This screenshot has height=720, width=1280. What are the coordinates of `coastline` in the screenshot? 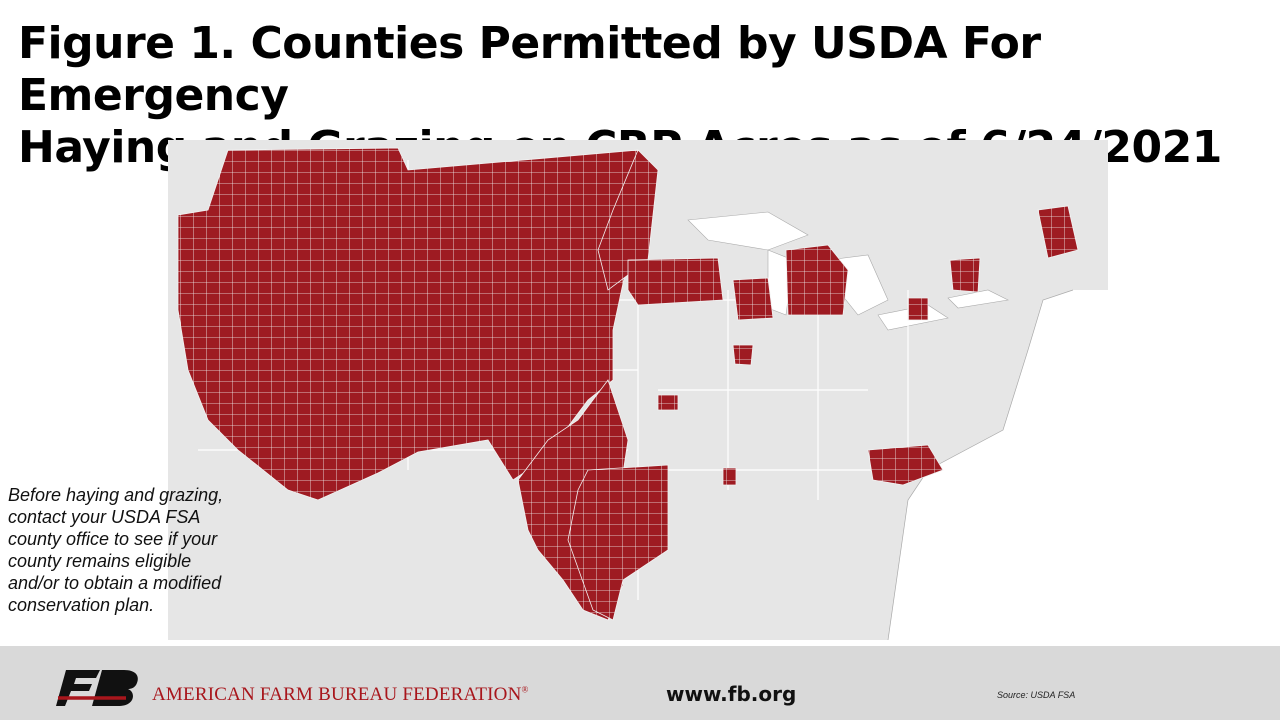 It's located at (980, 464).